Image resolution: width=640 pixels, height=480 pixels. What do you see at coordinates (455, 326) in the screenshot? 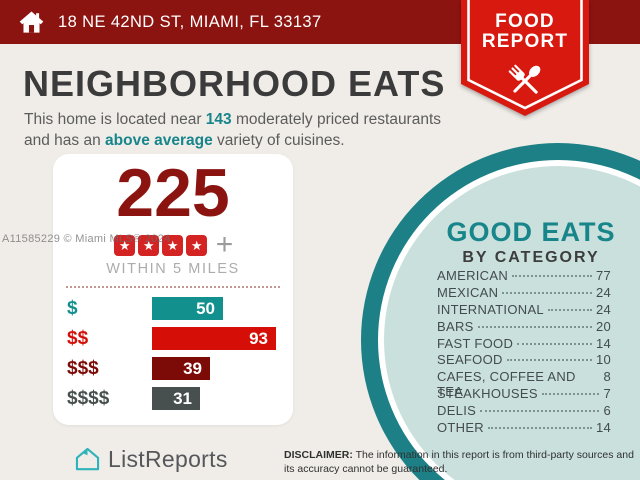
I see `category-name: BARS` at bounding box center [455, 326].